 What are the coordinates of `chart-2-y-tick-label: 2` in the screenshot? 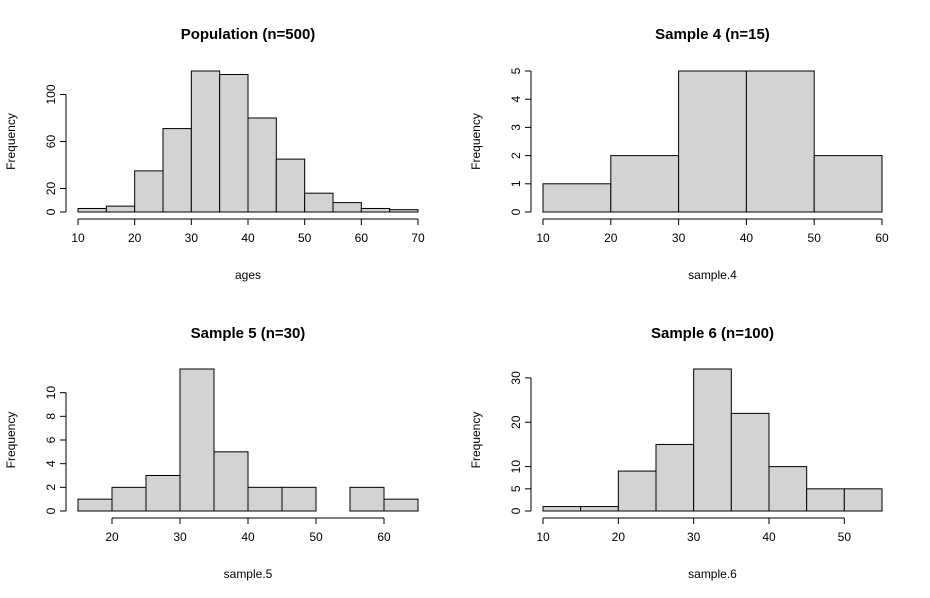 It's located at (516, 155).